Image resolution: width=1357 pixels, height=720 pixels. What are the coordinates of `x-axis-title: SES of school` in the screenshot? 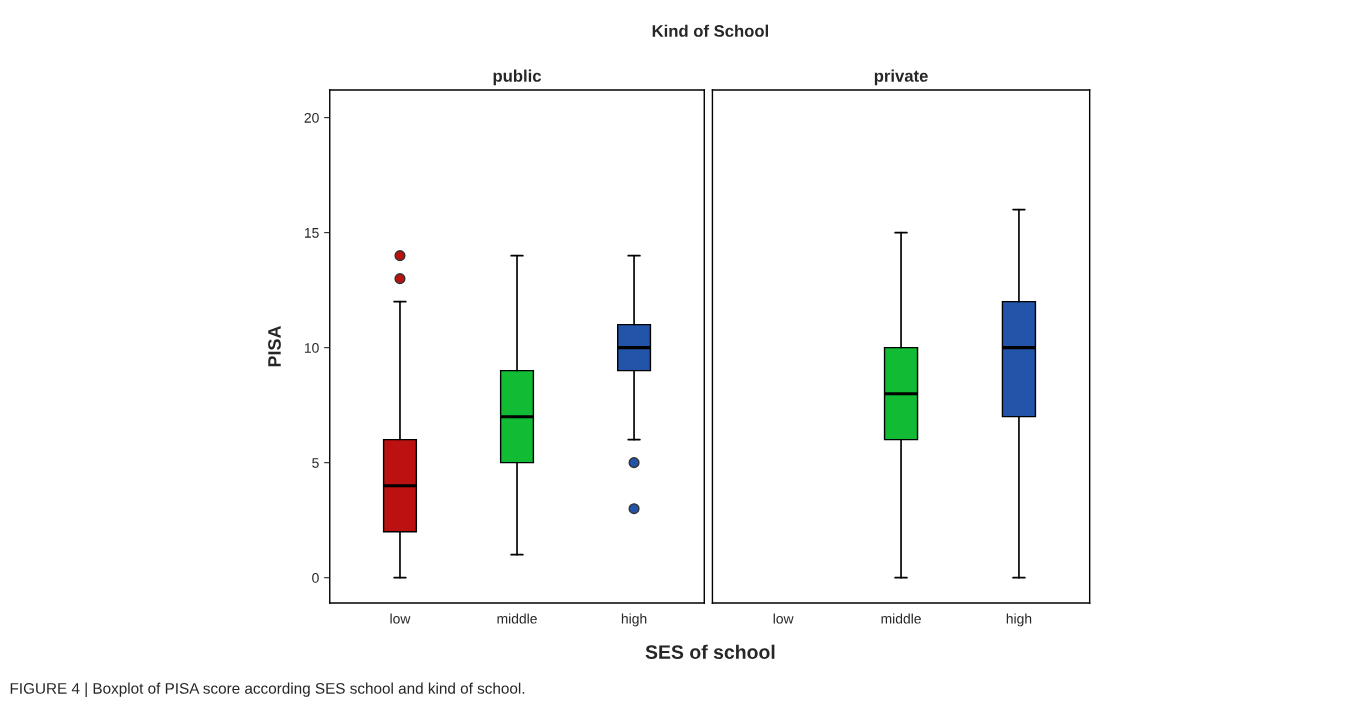 It's located at (710, 651).